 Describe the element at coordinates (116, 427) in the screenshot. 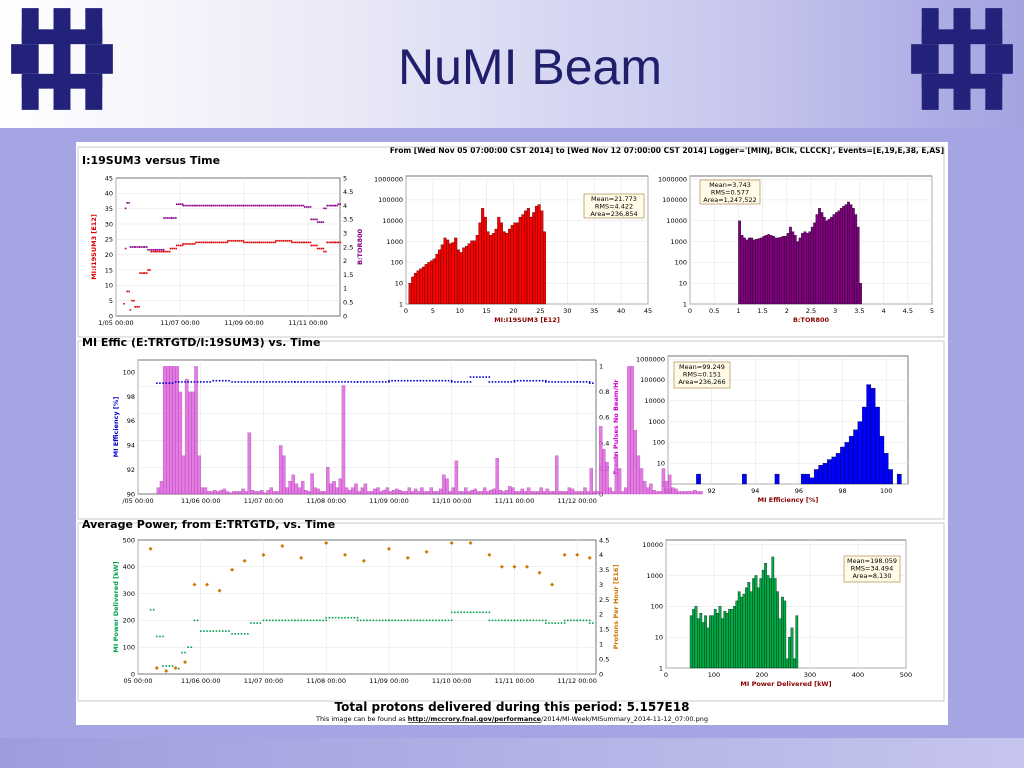

I see `y-axis-label: MI Efficiency [%]` at that location.